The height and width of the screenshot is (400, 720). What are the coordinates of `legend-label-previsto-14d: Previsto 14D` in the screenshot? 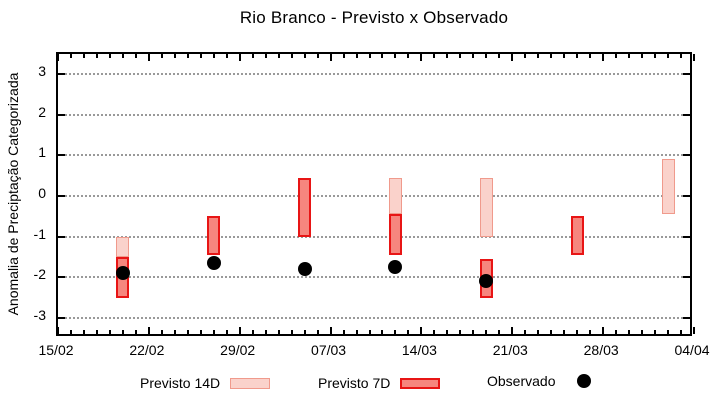 It's located at (180, 383).